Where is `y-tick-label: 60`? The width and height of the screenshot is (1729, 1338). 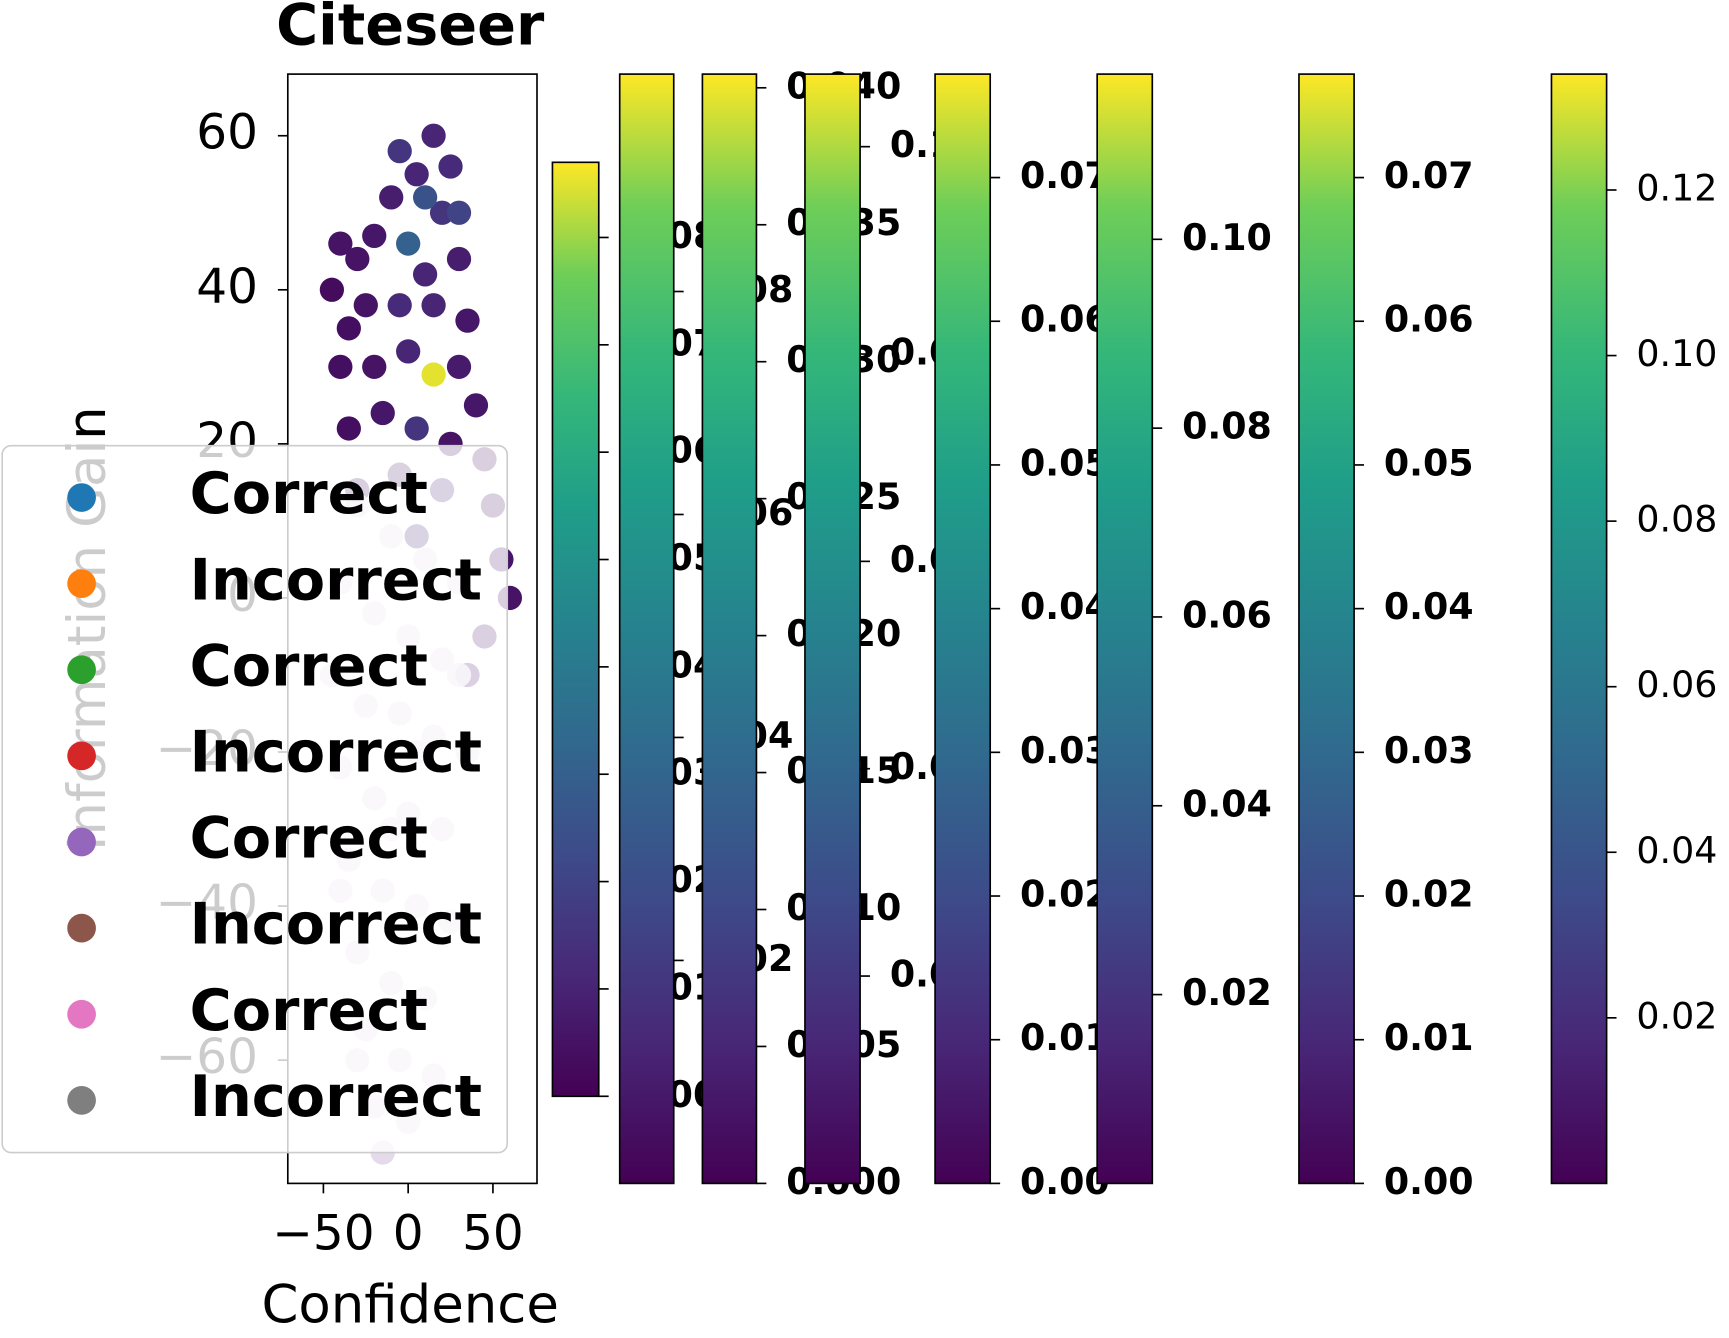 y-tick-label: 60 is located at coordinates (227, 133).